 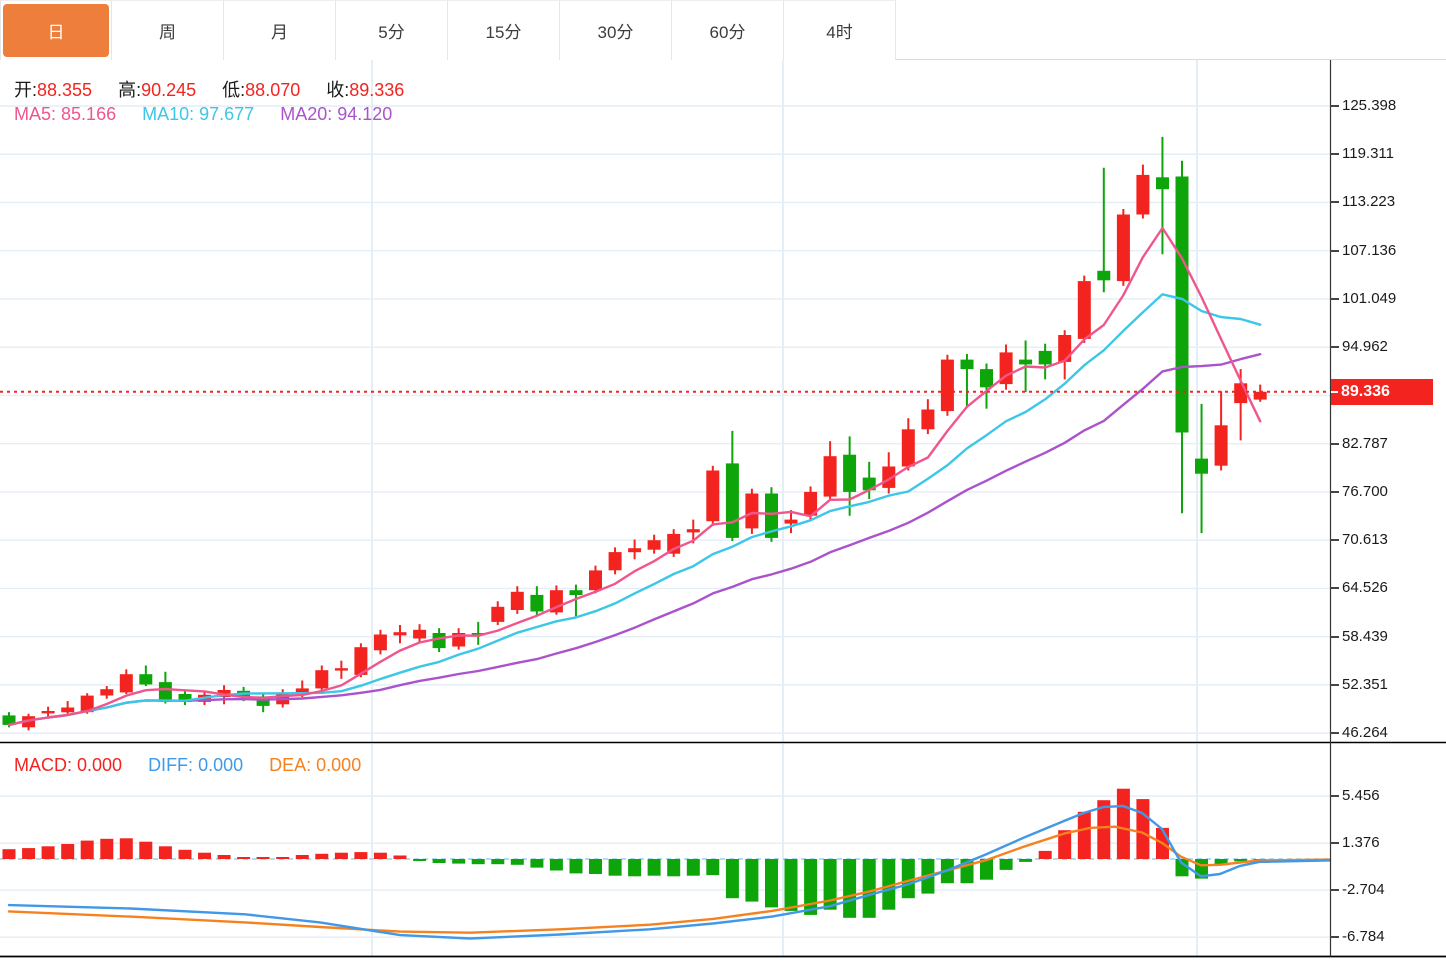 I want to click on tab-month: 月, so click(x=280, y=30).